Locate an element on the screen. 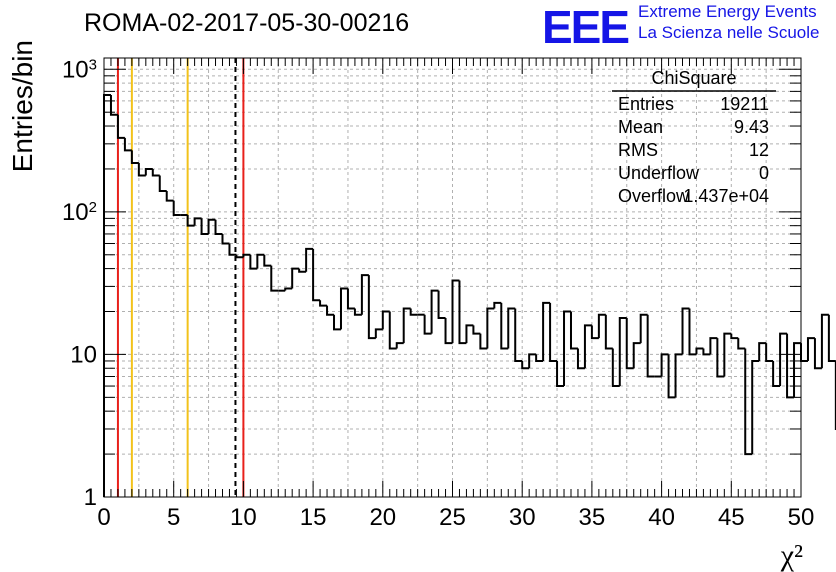  y-tick-label: 10³ is located at coordinates (79, 70).